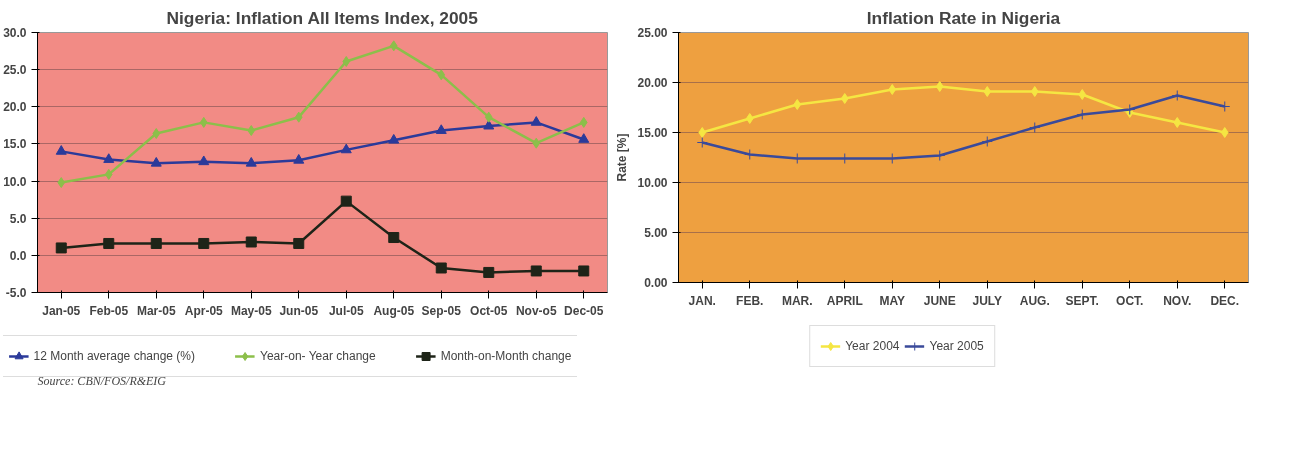 This screenshot has height=452, width=1292. Describe the element at coordinates (18, 218) in the screenshot. I see `y-tick-label: 5.0` at that location.